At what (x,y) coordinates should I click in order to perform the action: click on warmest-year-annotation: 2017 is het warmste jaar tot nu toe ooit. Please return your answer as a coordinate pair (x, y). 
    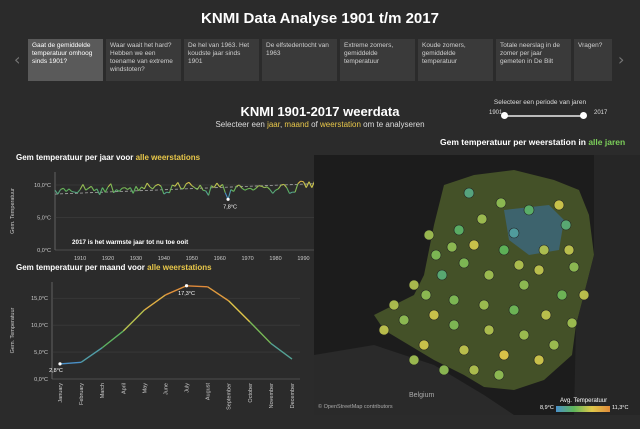
    Looking at the image, I should click on (130, 242).